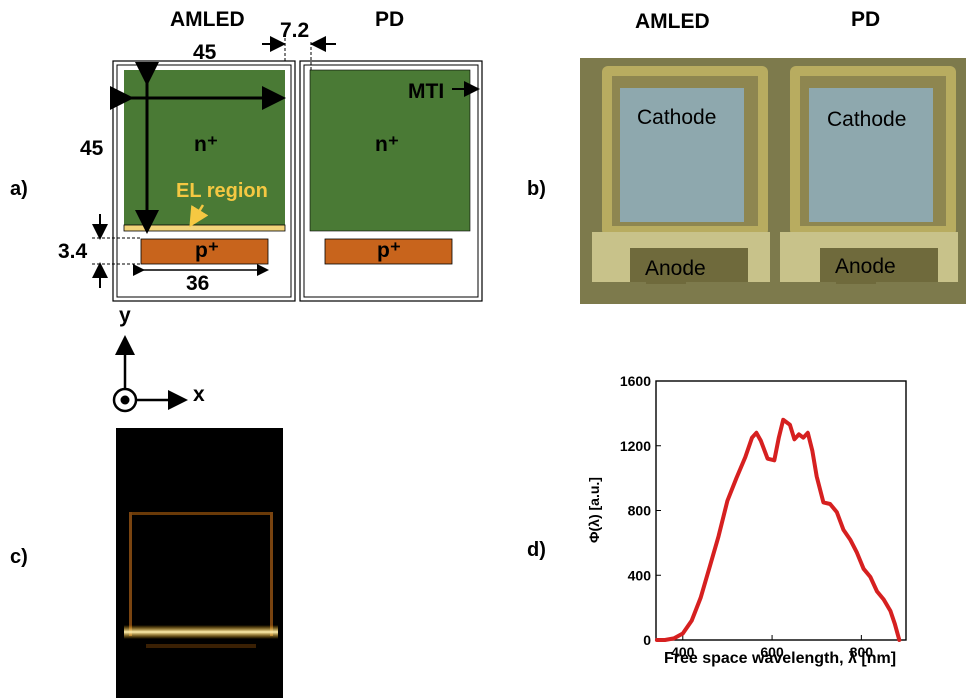 The height and width of the screenshot is (698, 966). I want to click on pd-p-label: p⁺, so click(389, 250).